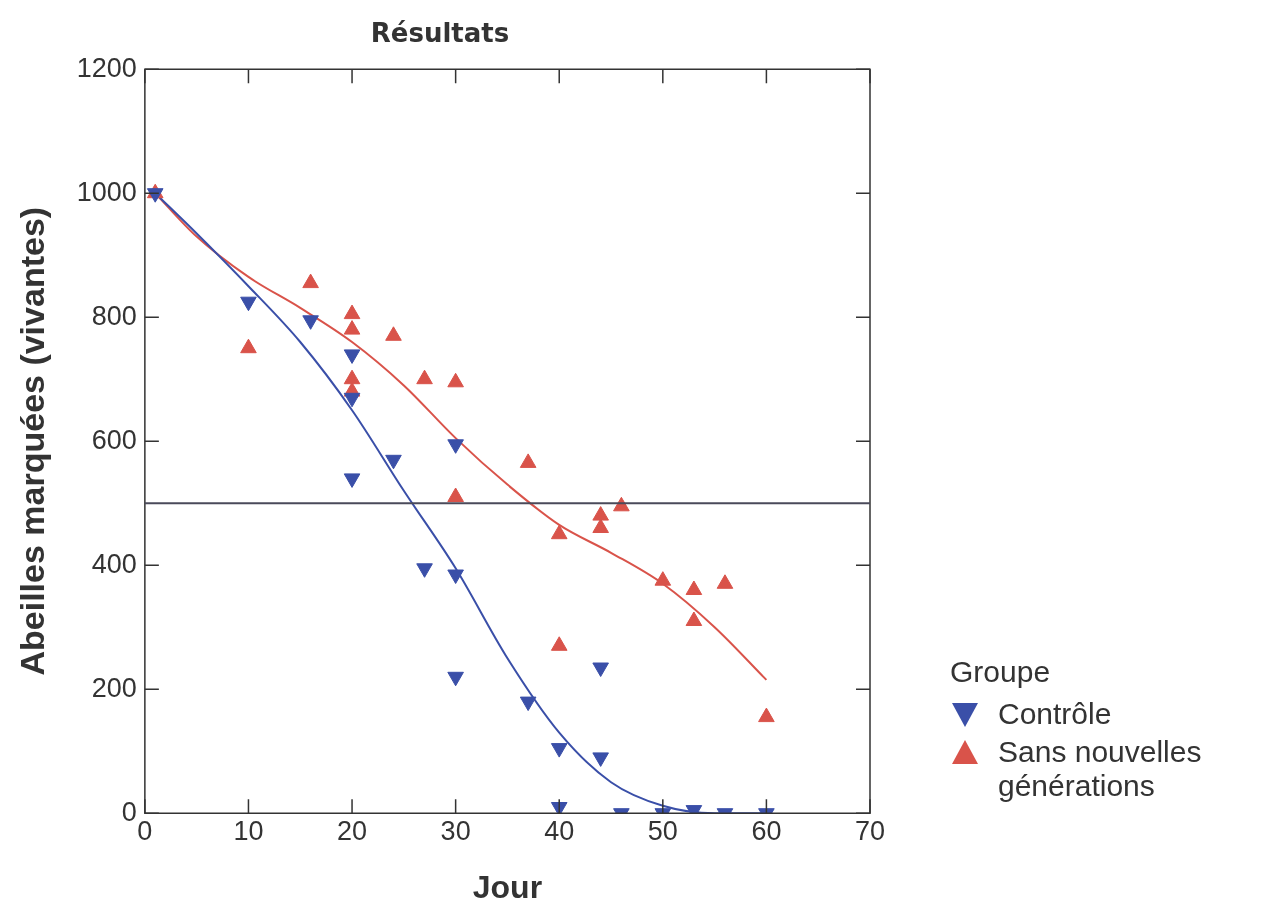 This screenshot has height=922, width=1278. Describe the element at coordinates (559, 830) in the screenshot. I see `x-tick-label: 40` at that location.